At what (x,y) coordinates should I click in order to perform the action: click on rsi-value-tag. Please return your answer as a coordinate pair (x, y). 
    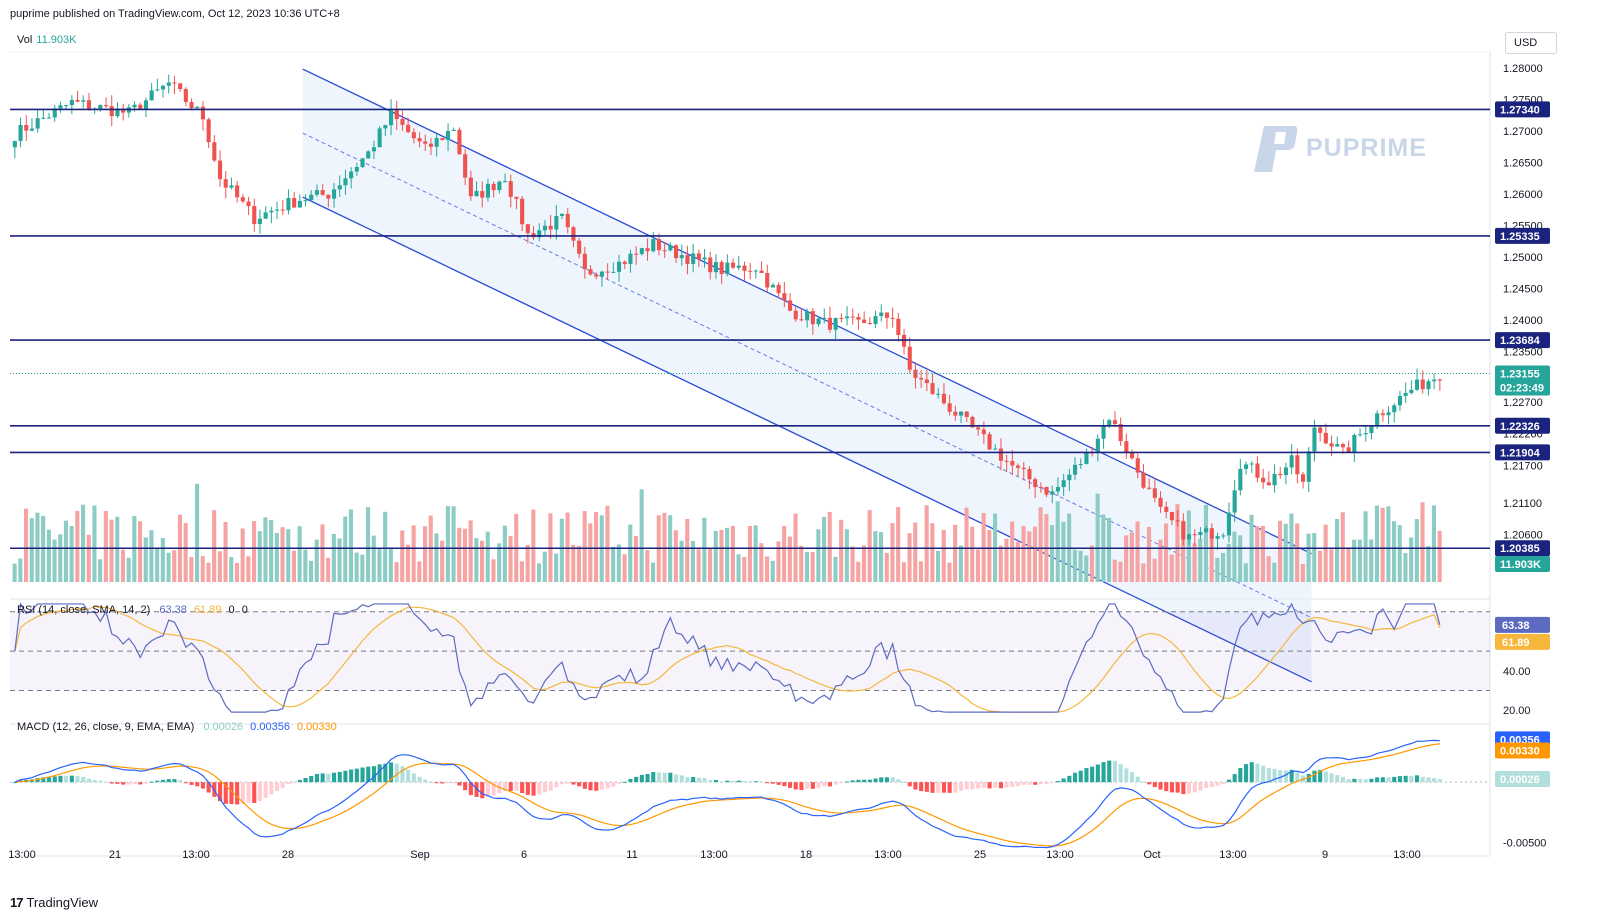
    Looking at the image, I should click on (1522, 624).